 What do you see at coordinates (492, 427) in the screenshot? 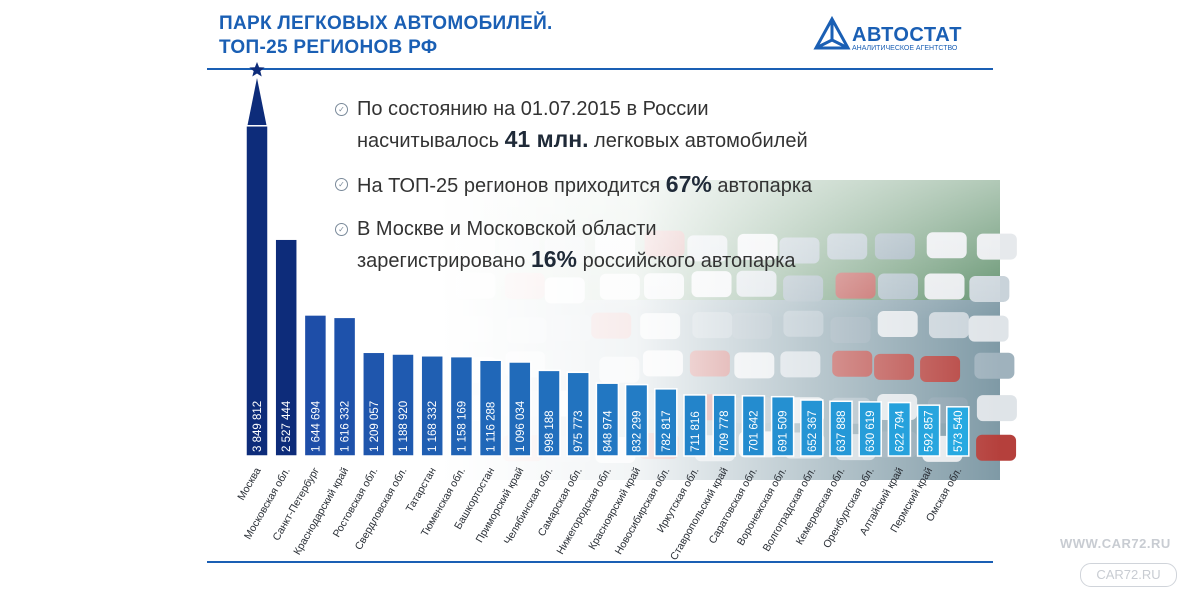
I see `bar-value-label: 1 116 288` at bounding box center [492, 427].